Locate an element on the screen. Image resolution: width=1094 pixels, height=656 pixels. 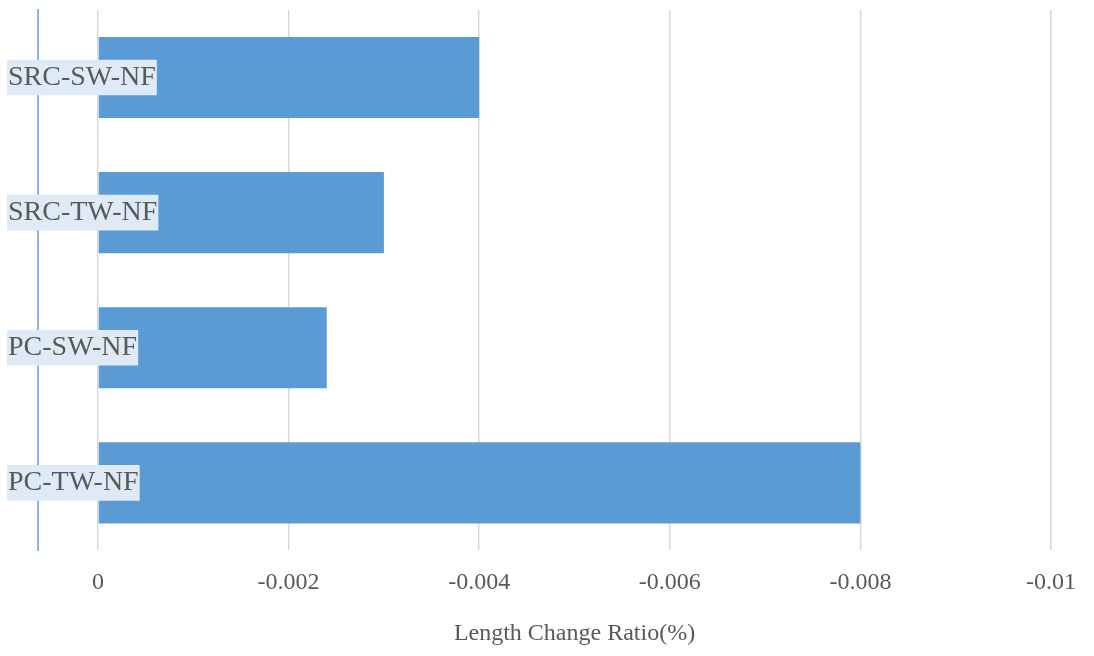
y-tick-label: SRC-TW-NF is located at coordinates (83, 211).